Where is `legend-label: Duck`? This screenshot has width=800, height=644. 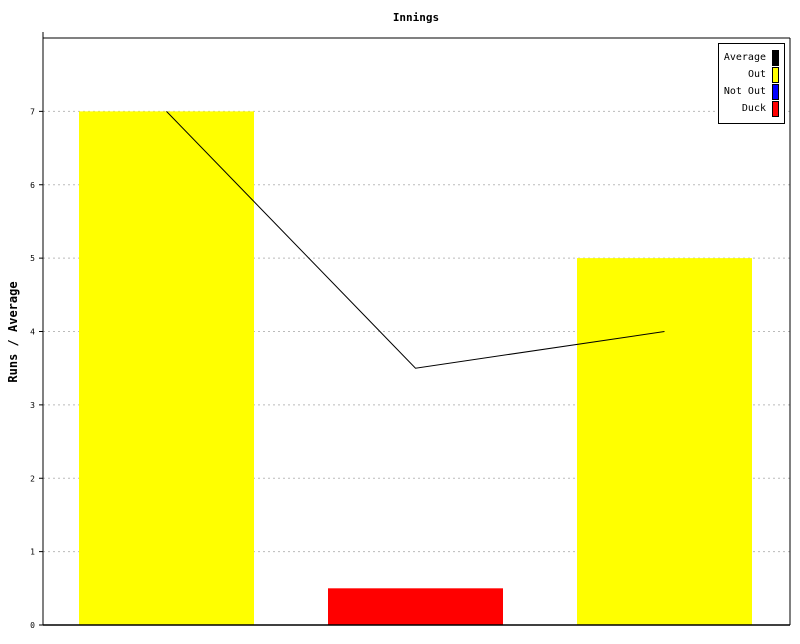 legend-label: Duck is located at coordinates (754, 108).